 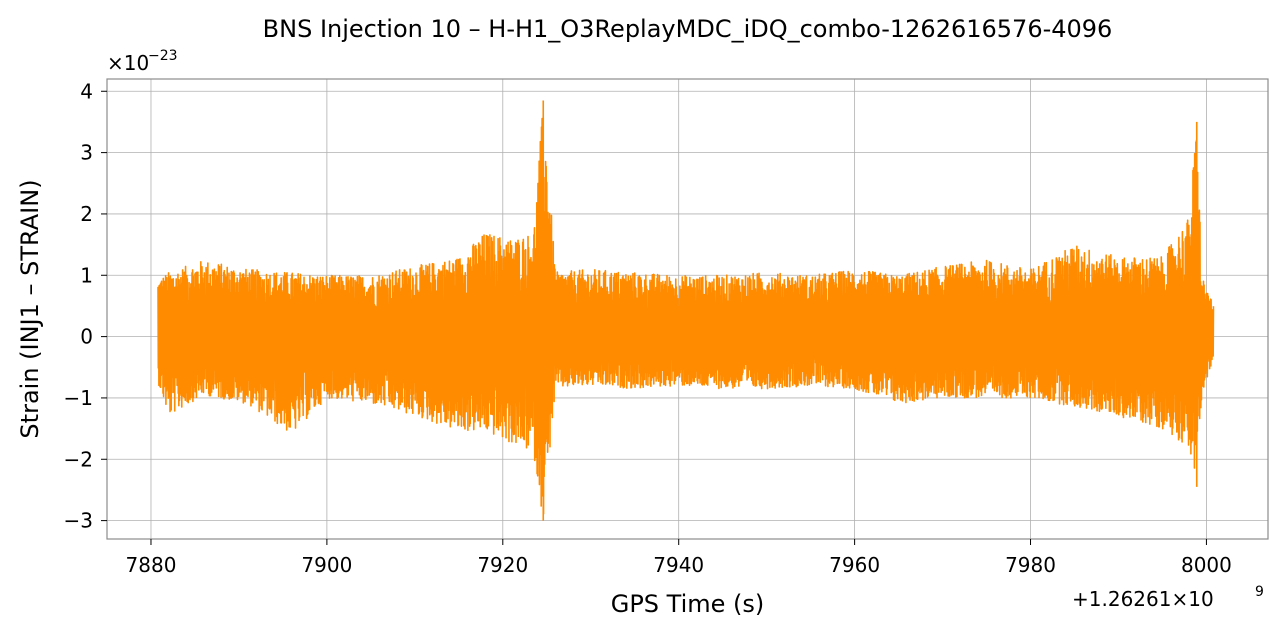 I want to click on y-tick-label: −1, so click(x=78, y=398).